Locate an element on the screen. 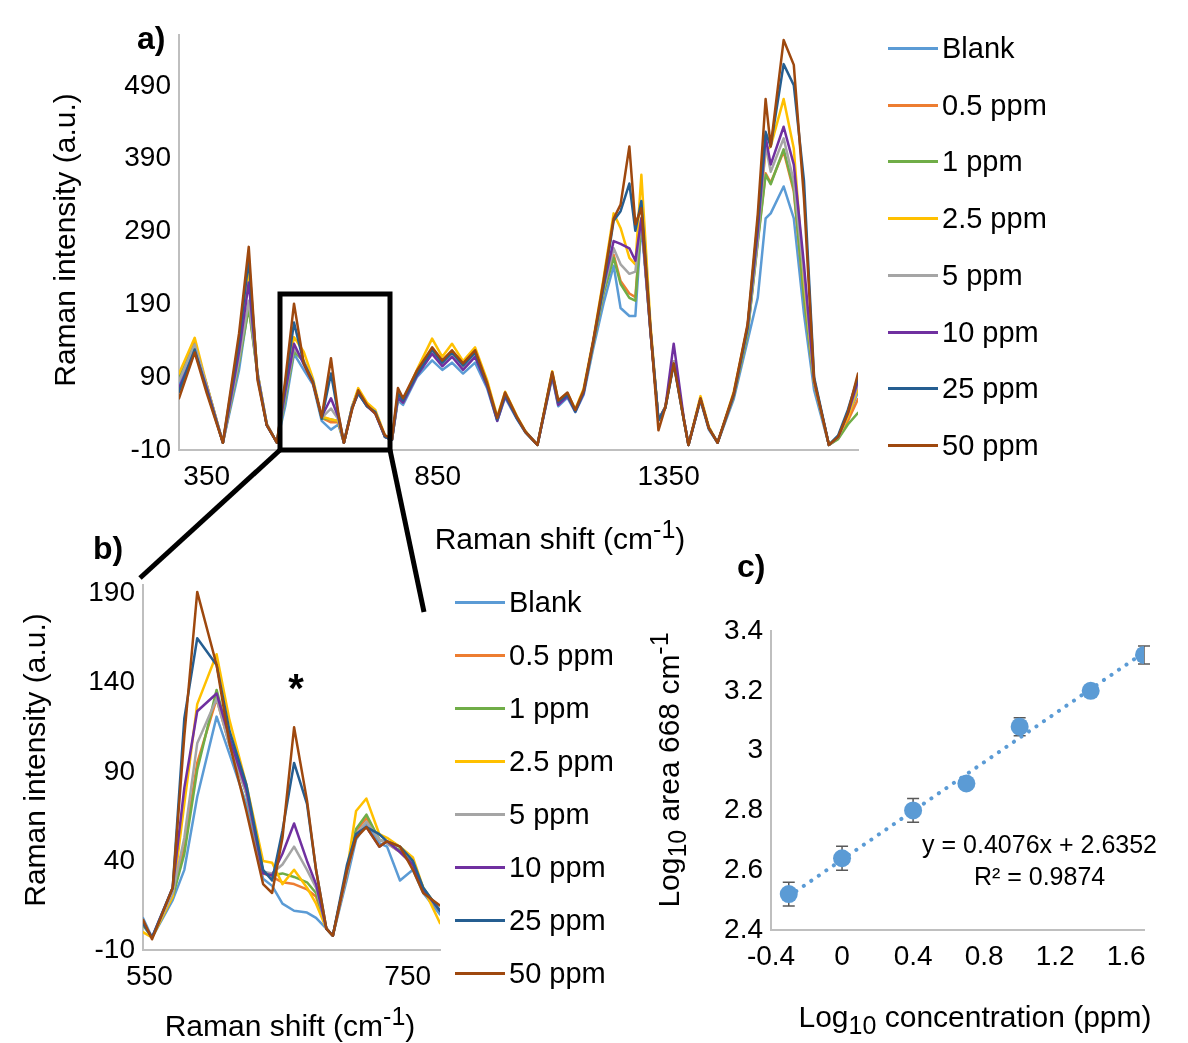  chart-title: a) is located at coordinates (151, 38).